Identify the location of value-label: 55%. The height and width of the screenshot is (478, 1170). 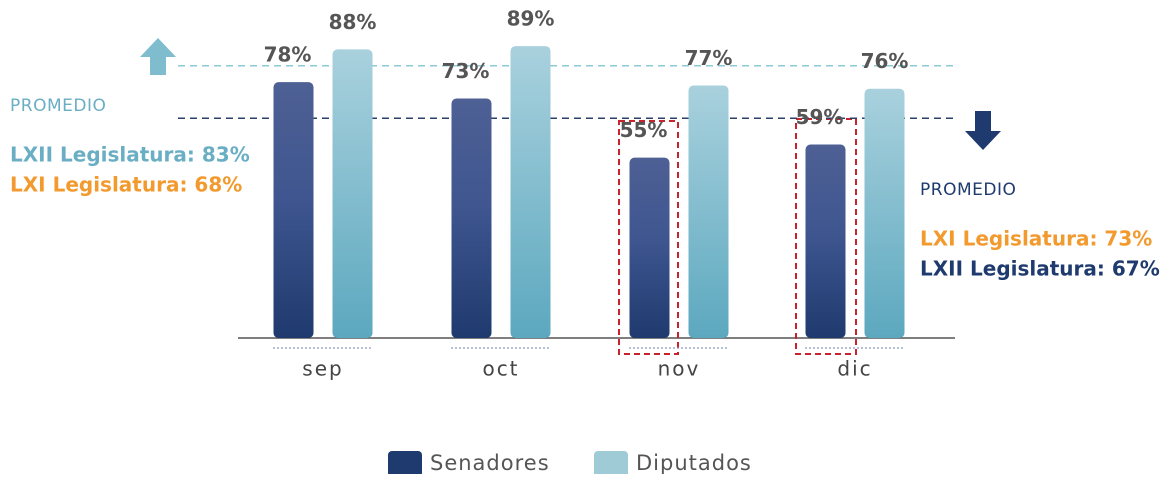
(644, 130).